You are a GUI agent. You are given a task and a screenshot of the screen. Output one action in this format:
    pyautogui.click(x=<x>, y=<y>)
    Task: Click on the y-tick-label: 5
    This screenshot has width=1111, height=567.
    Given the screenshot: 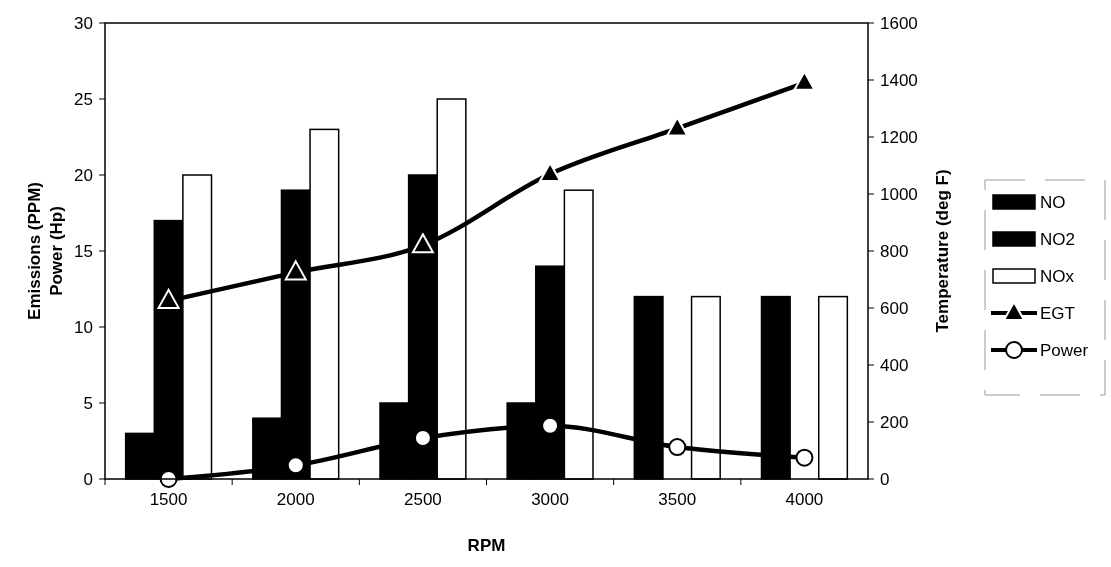 What is the action you would take?
    pyautogui.click(x=88, y=403)
    